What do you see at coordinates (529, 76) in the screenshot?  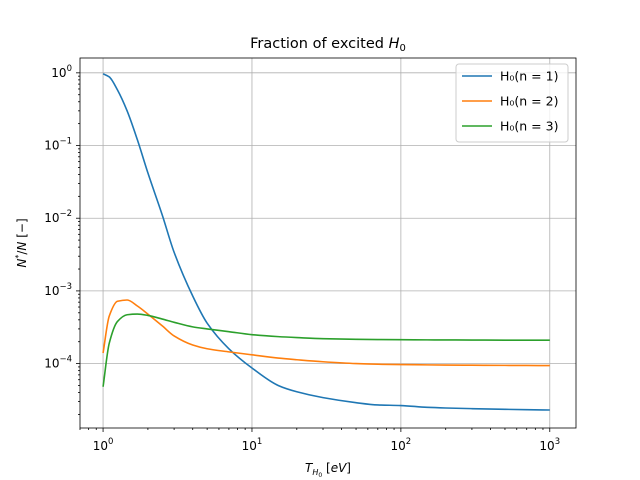 I see `legend-label-1: H₀(n = 1)` at bounding box center [529, 76].